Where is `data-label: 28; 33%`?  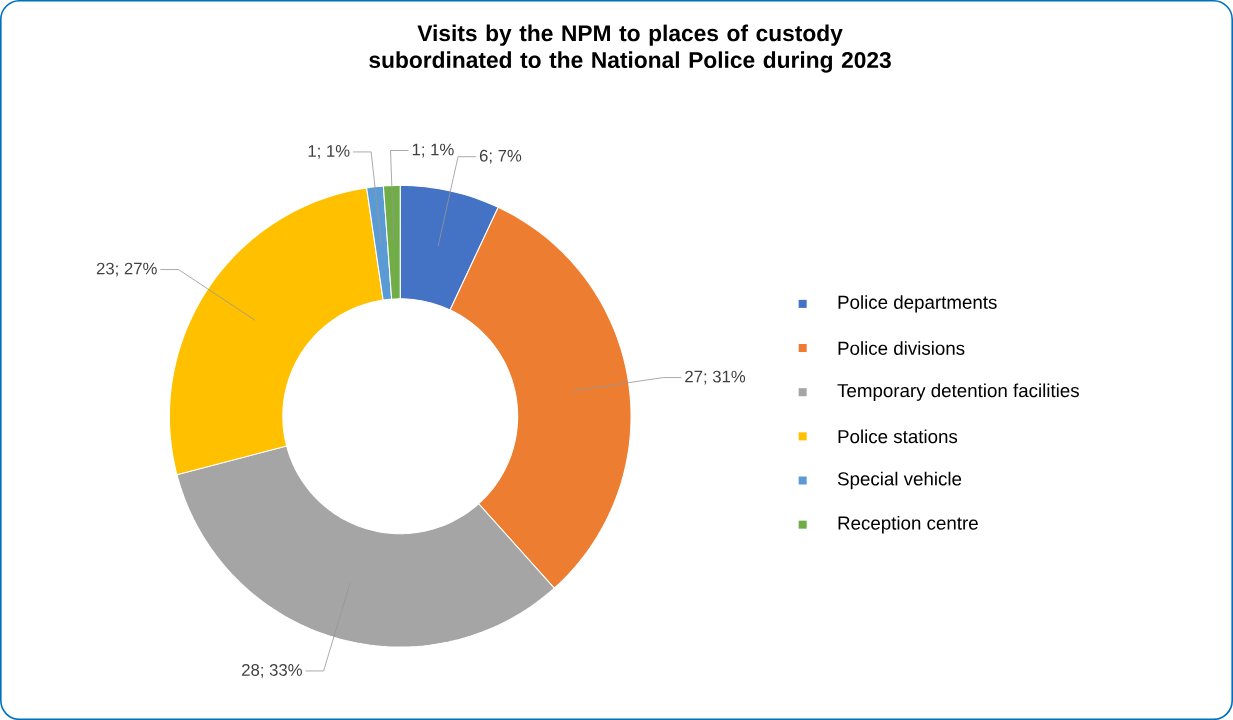
data-label: 28; 33% is located at coordinates (272, 670).